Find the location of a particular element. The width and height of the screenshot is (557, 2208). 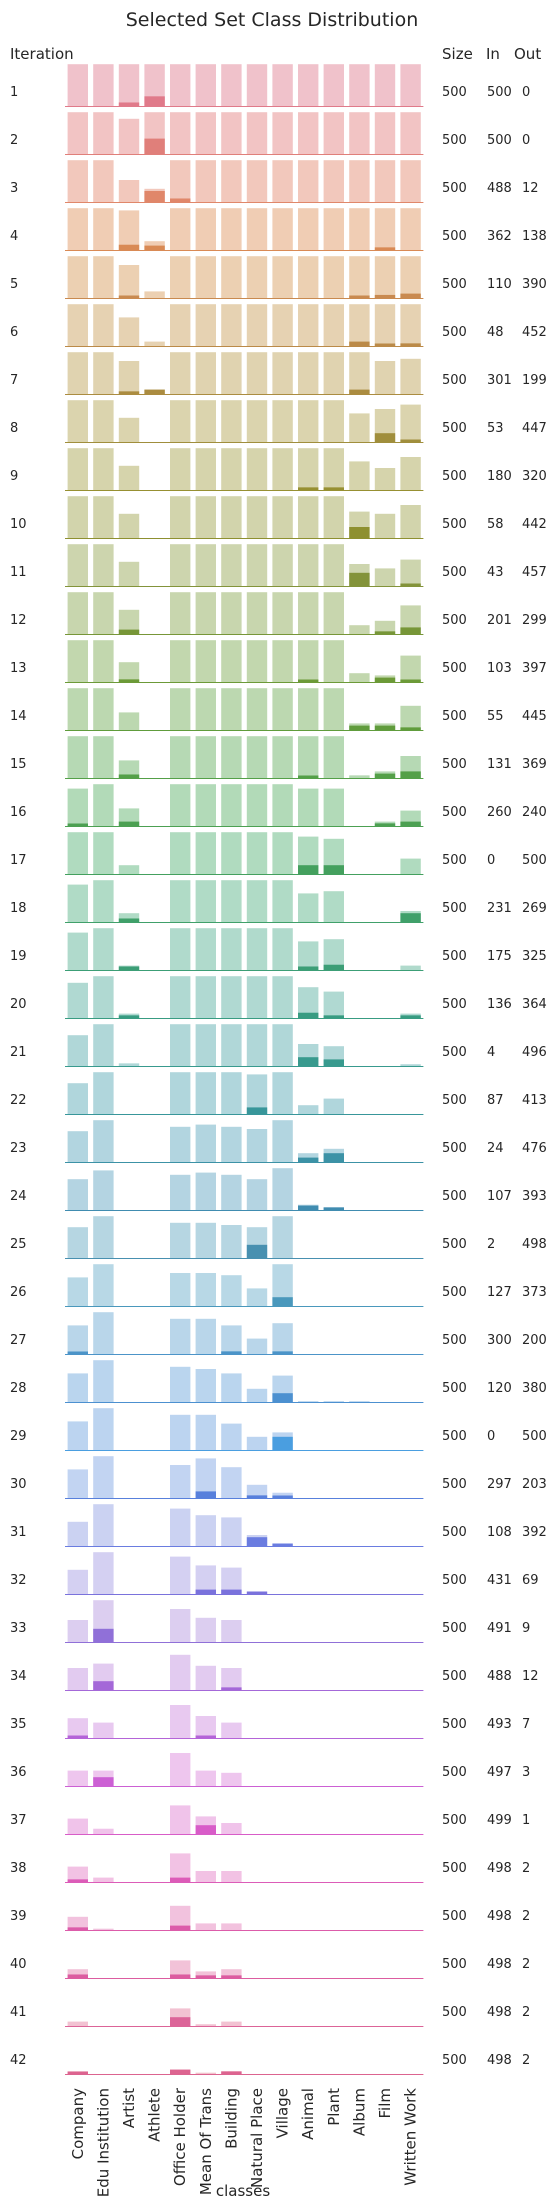

in-value: 231 is located at coordinates (499, 908).